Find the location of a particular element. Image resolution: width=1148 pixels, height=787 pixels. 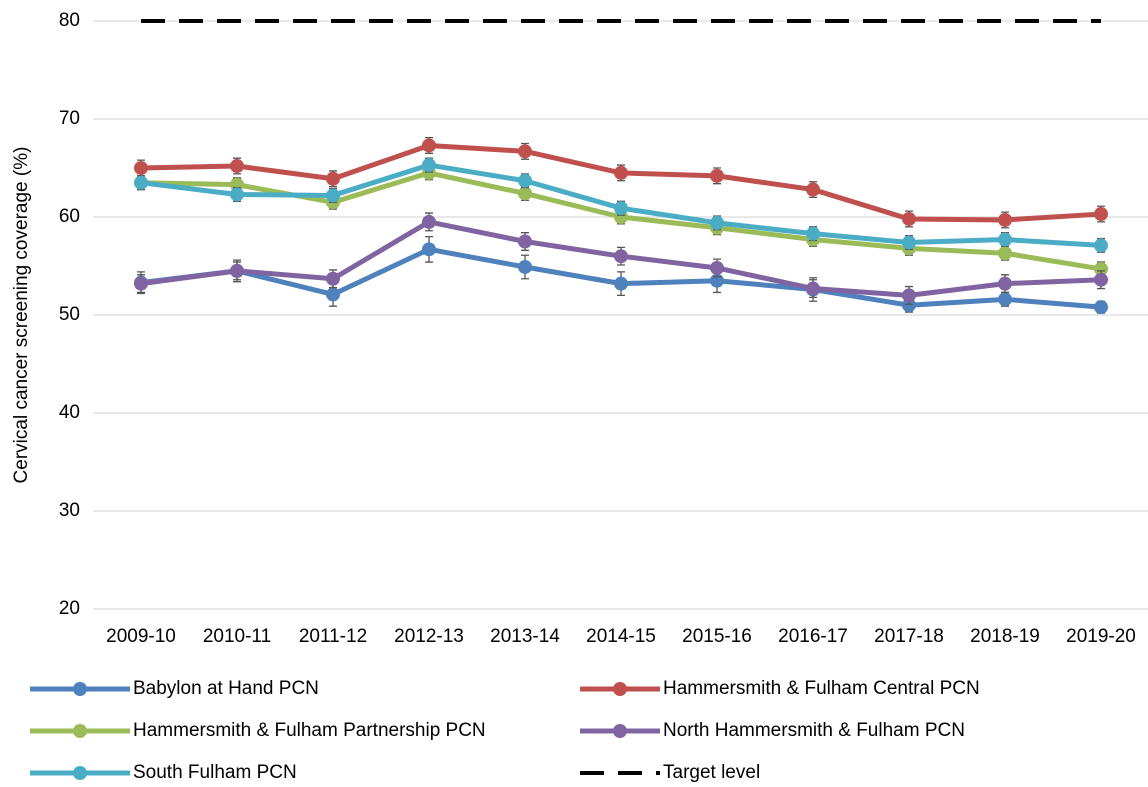

x-tick-label: 2012-13 is located at coordinates (429, 636).